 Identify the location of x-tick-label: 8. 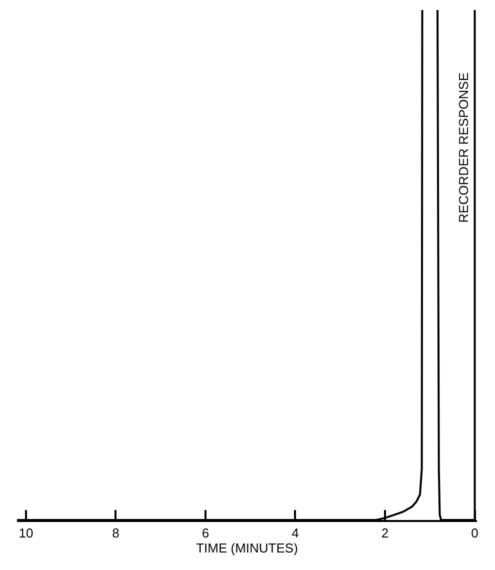
(116, 533).